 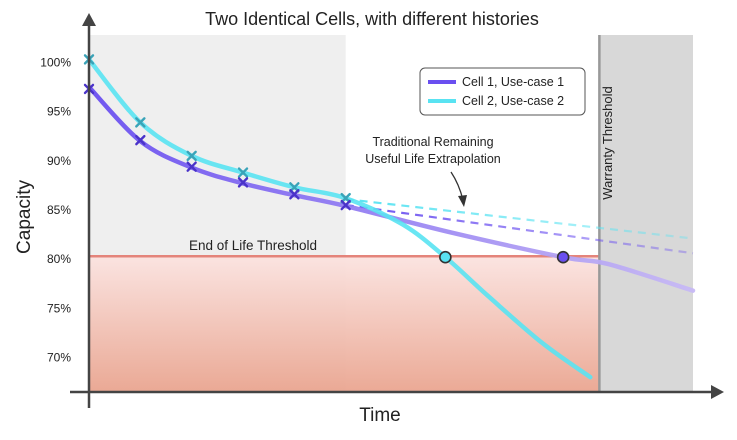 I want to click on y-tick-label: 95%, so click(x=59, y=112).